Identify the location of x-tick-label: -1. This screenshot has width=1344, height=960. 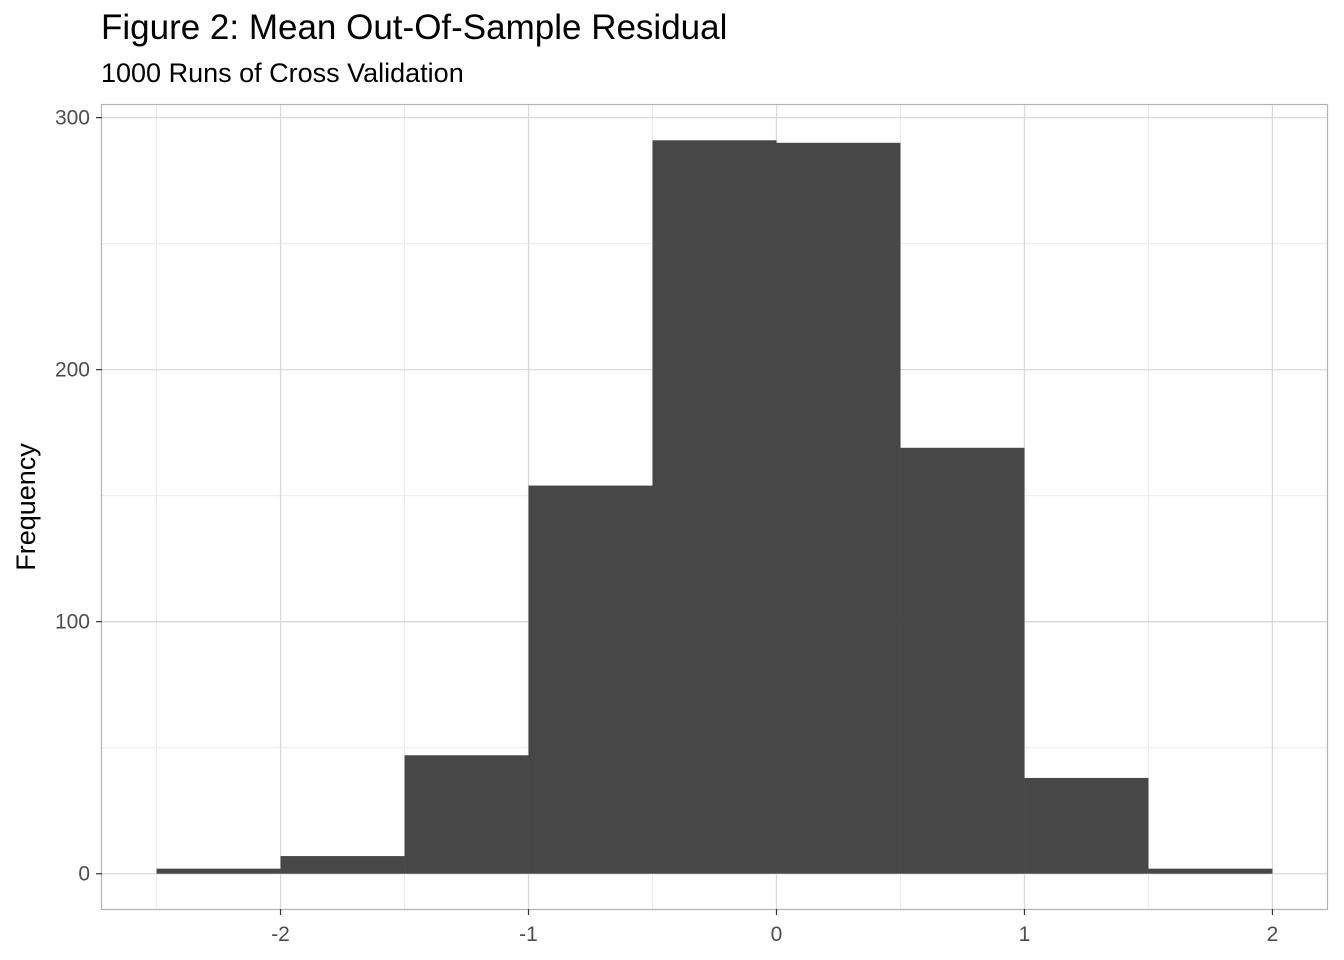
(528, 934).